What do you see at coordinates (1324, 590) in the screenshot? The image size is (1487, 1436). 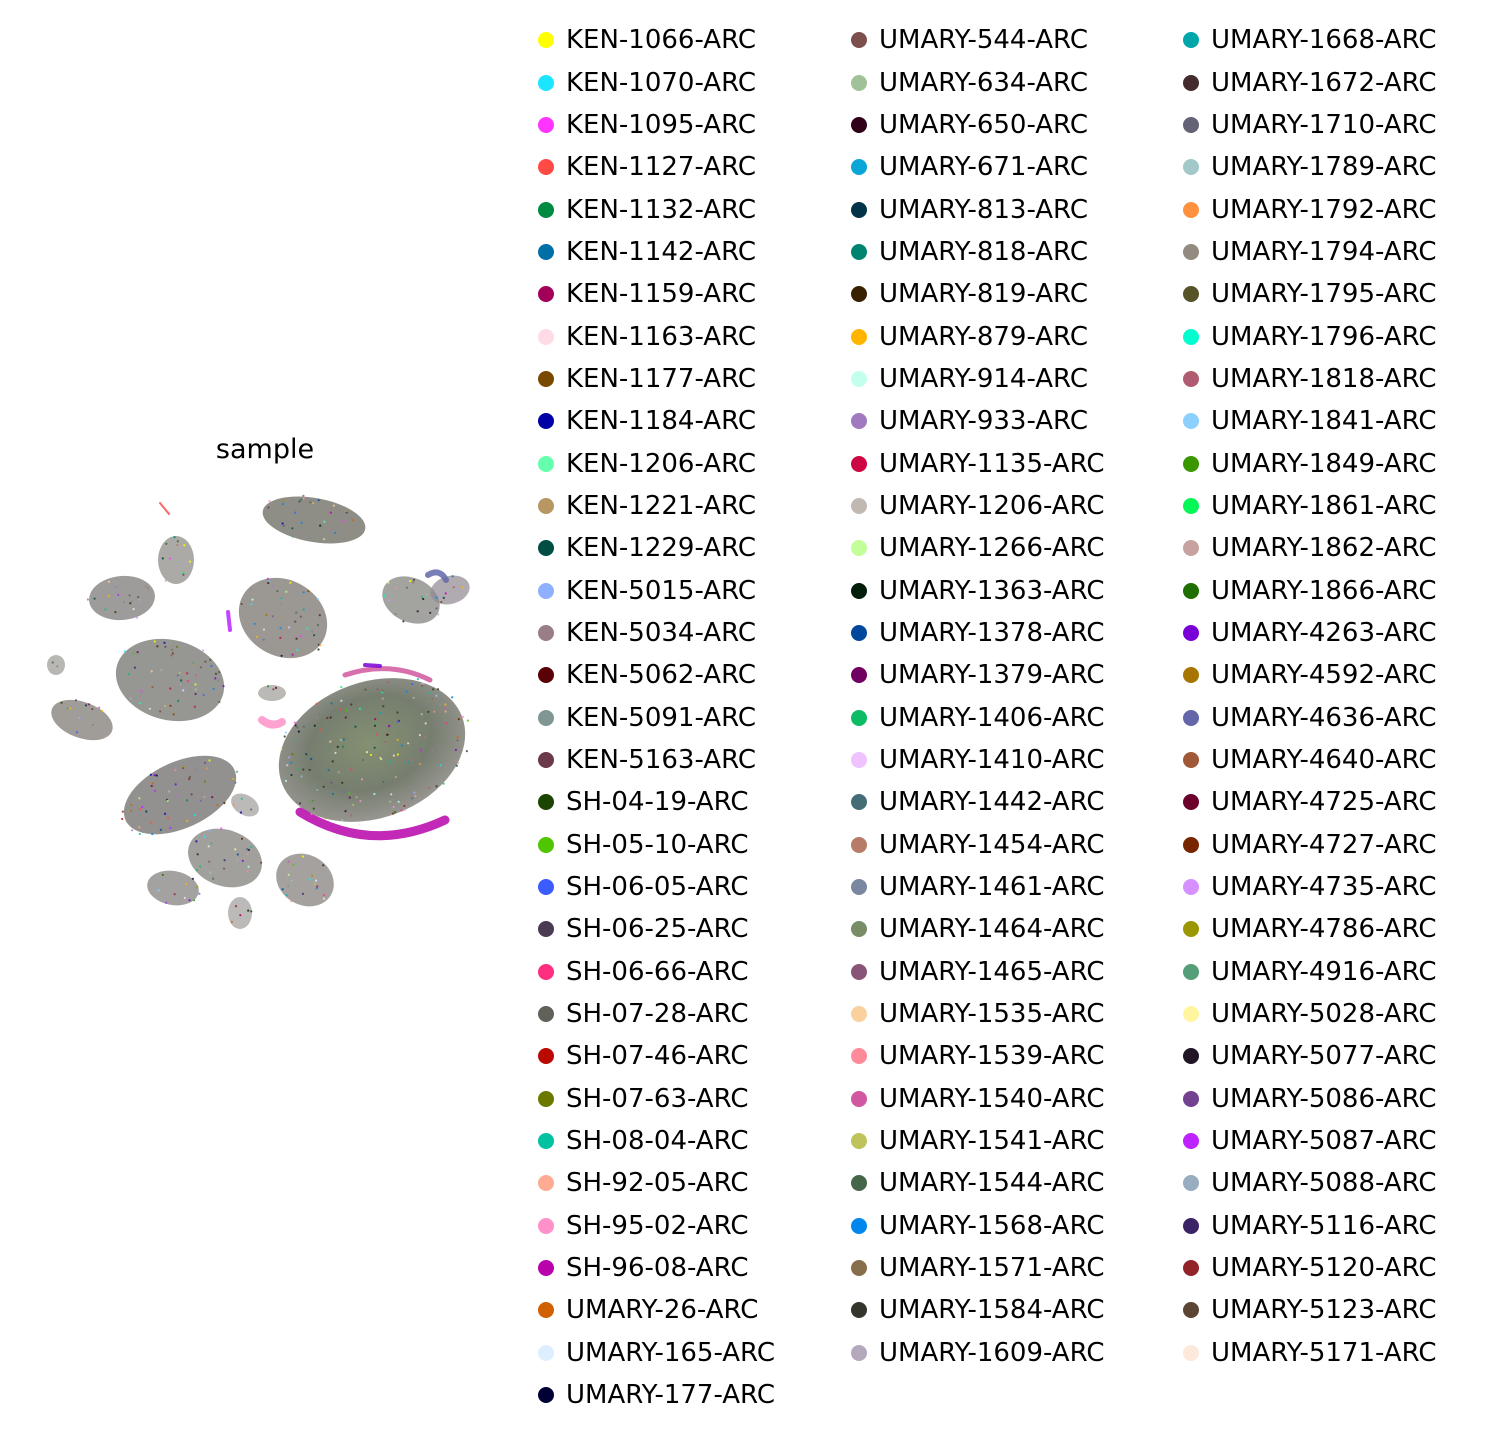 I see `legend-label: UMARY-1866-ARC` at bounding box center [1324, 590].